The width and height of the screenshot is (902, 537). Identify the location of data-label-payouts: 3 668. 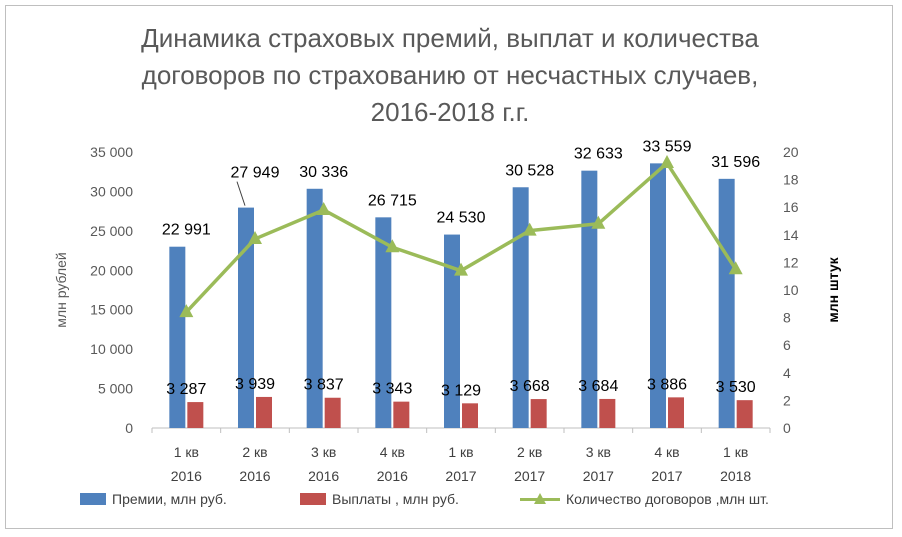
(530, 386).